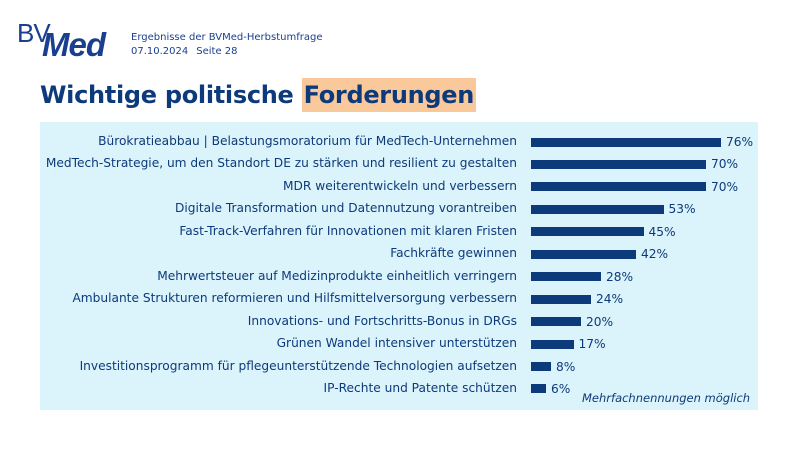 The height and width of the screenshot is (450, 800). I want to click on value-label: 53%, so click(682, 209).